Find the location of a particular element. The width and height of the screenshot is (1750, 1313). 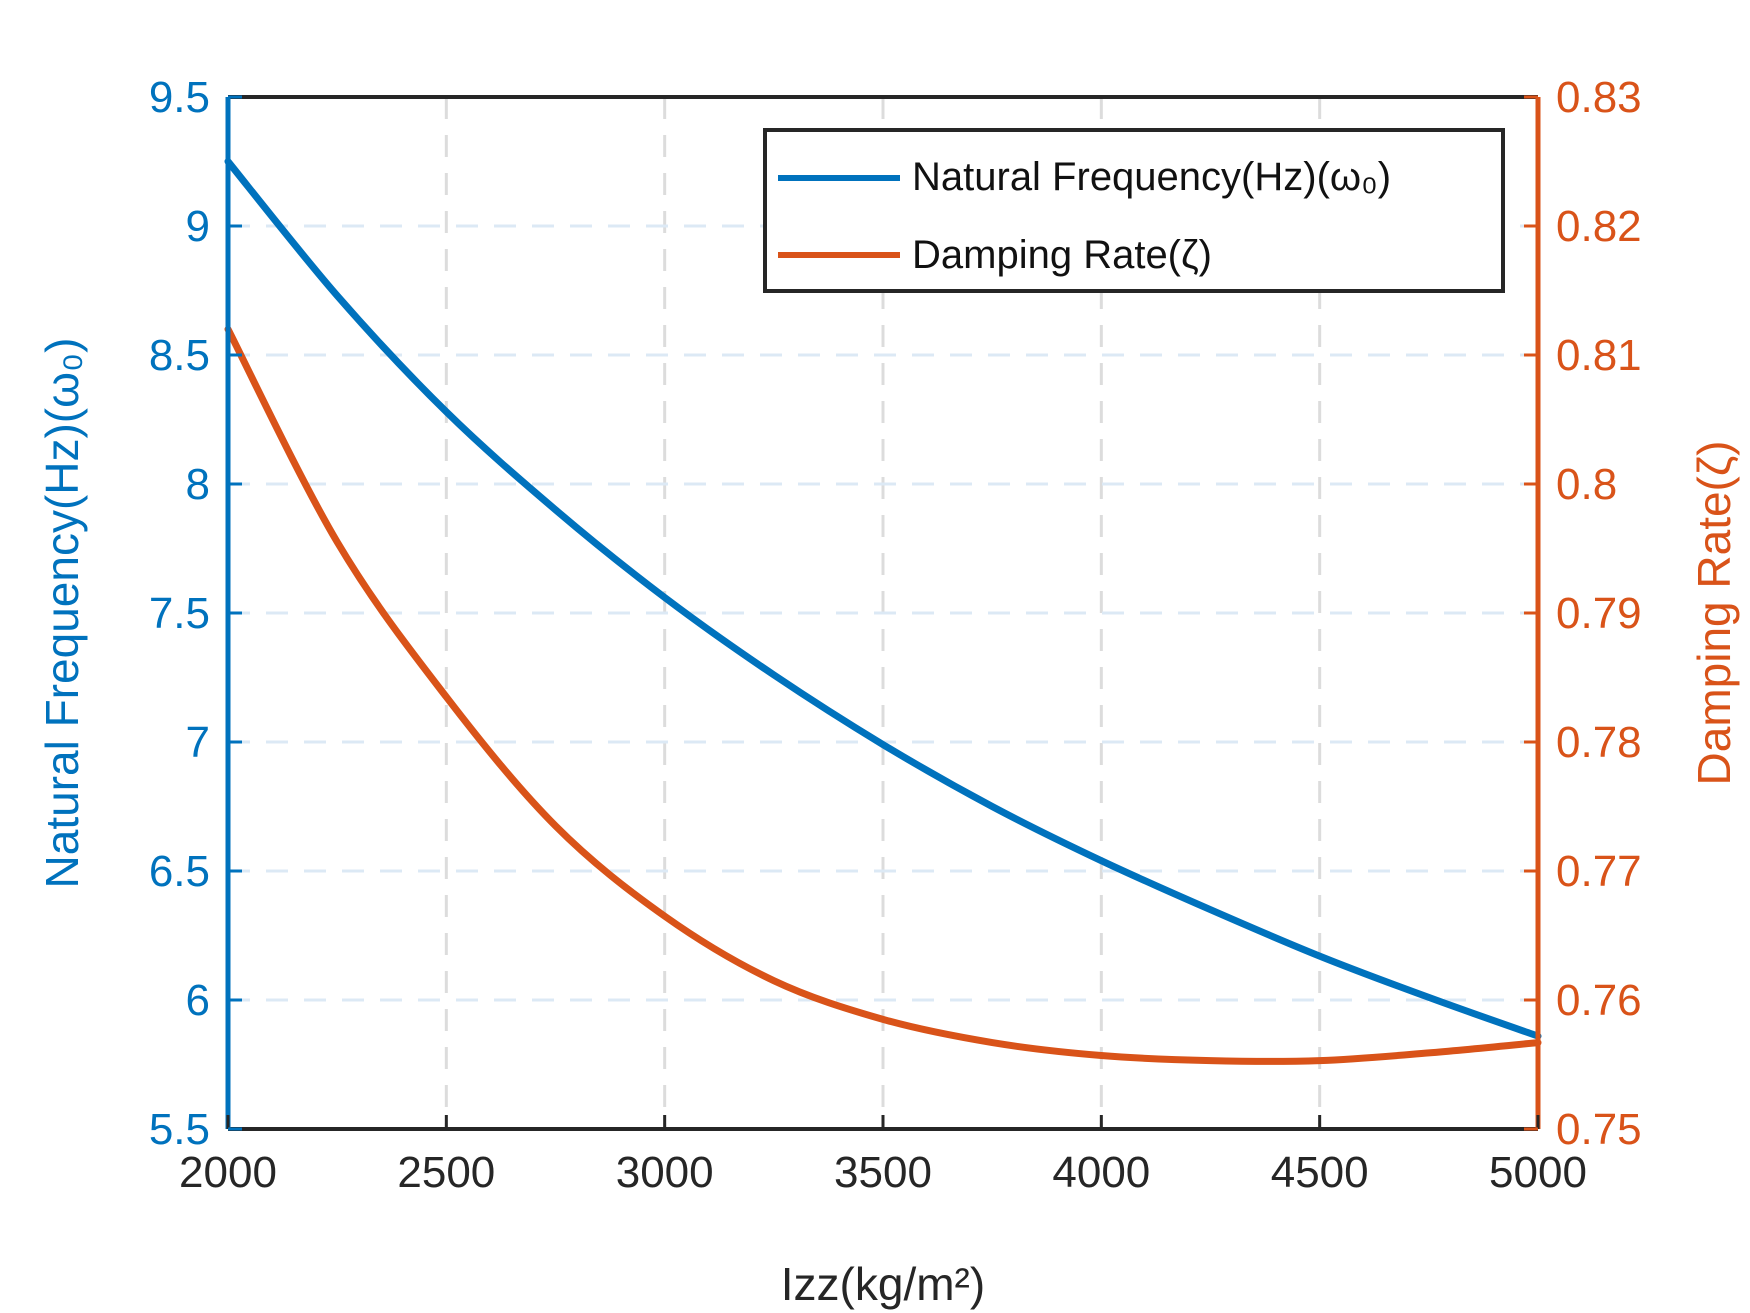

left-y-tick-label-8: 8 is located at coordinates (198, 484).